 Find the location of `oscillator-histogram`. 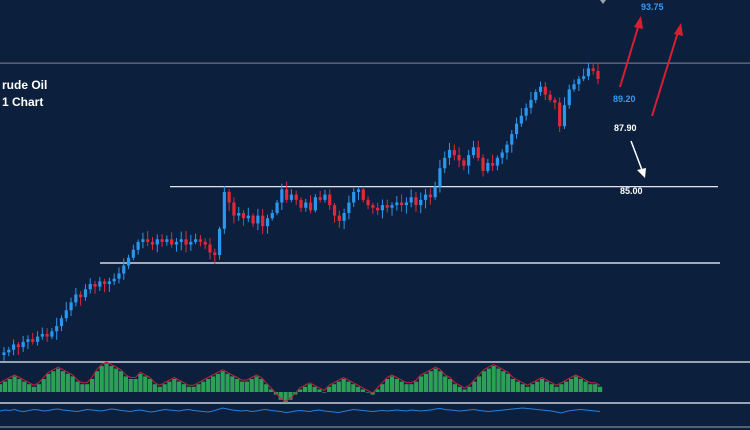

oscillator-histogram is located at coordinates (301, 382).